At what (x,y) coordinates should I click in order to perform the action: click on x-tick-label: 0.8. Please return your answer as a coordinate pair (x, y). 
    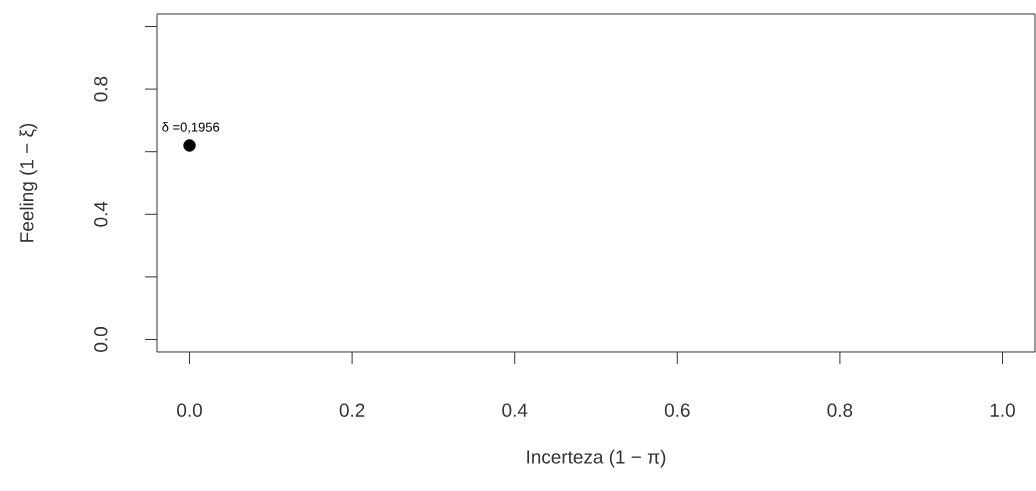
    Looking at the image, I should click on (840, 410).